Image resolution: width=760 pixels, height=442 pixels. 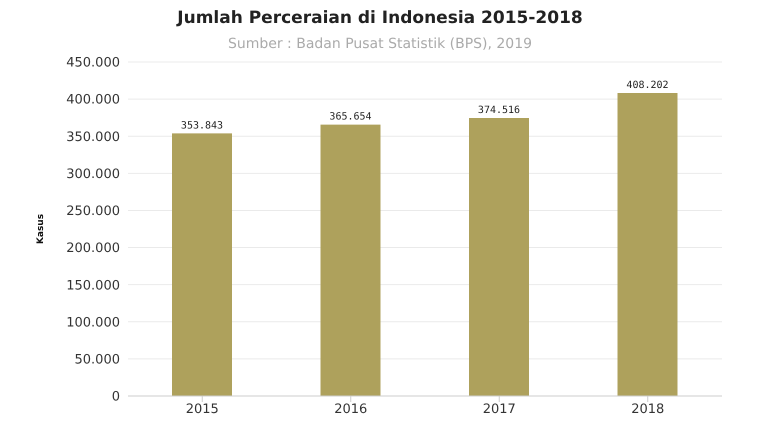 What do you see at coordinates (93, 63) in the screenshot?
I see `y-tick-label: 450.000` at bounding box center [93, 63].